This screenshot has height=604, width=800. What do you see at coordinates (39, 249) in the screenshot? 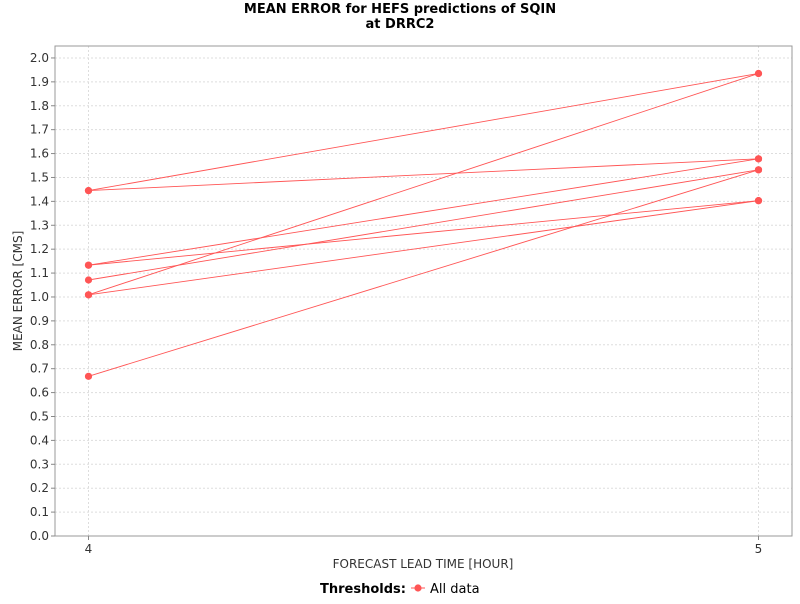
I see `y-tick-label: 1.2` at bounding box center [39, 249].